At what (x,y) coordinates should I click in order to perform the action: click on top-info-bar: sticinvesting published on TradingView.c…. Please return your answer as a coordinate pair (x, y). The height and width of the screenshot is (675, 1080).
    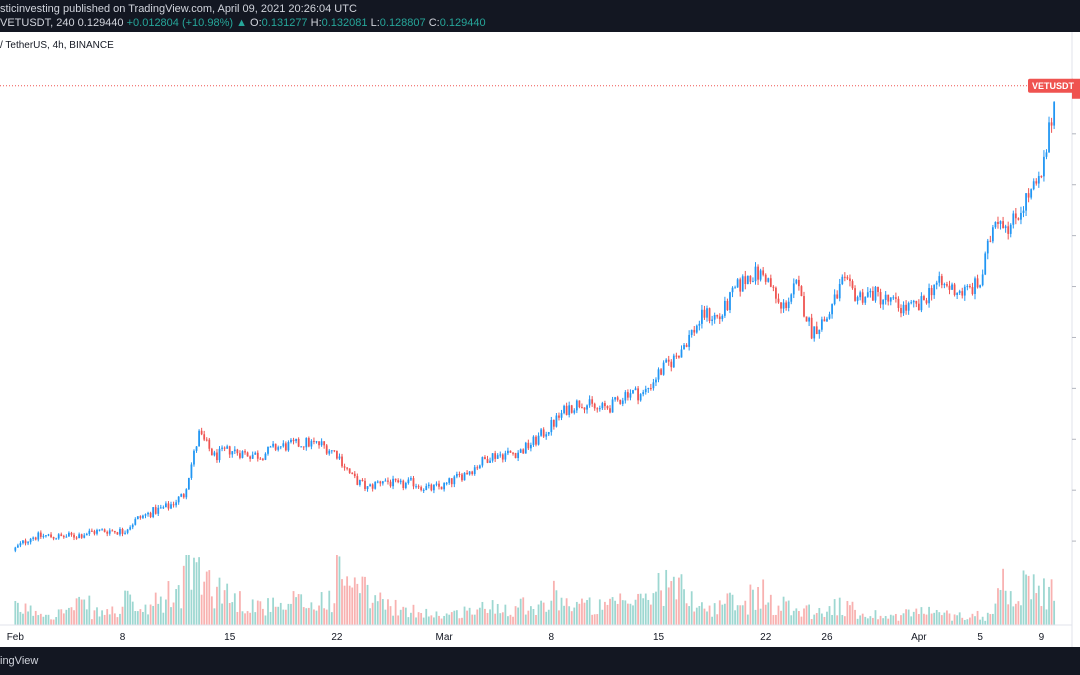
    Looking at the image, I should click on (540, 16).